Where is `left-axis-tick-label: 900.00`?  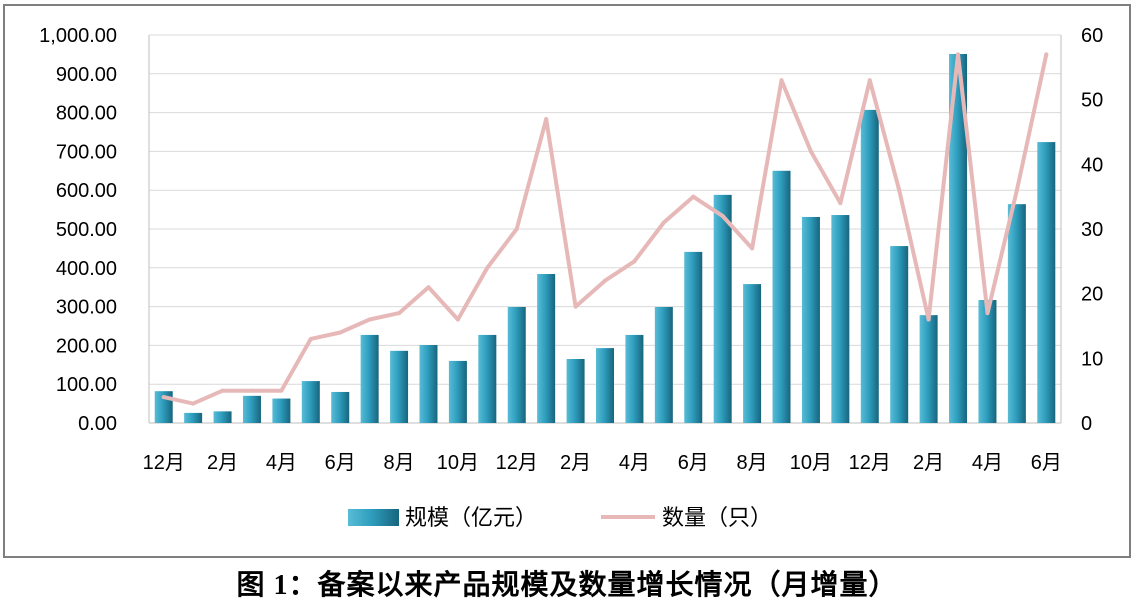
left-axis-tick-label: 900.00 is located at coordinates (86, 75).